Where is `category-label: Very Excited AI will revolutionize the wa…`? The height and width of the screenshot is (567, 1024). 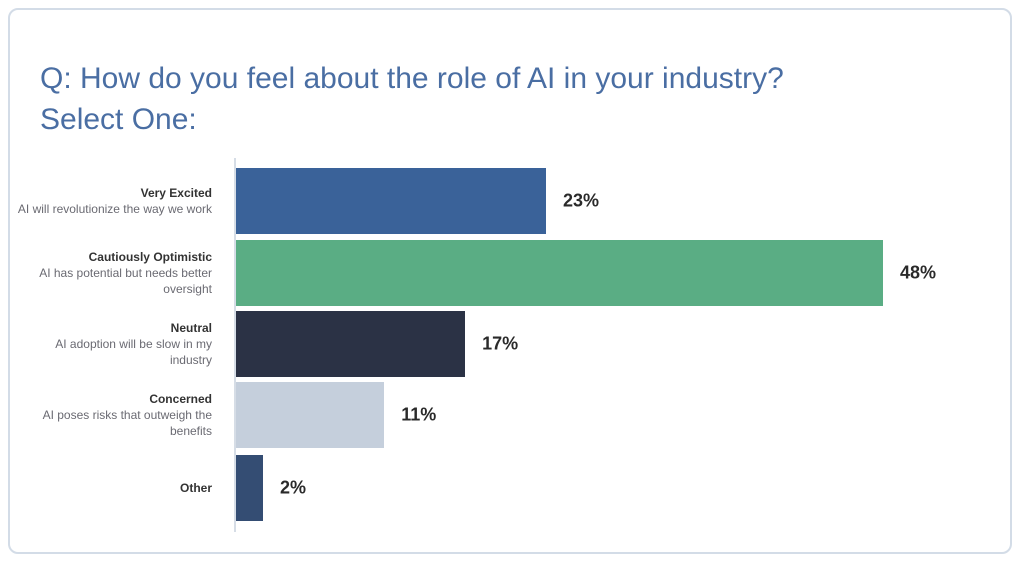 category-label: Very Excited AI will revolutionize the wa… is located at coordinates (112, 201).